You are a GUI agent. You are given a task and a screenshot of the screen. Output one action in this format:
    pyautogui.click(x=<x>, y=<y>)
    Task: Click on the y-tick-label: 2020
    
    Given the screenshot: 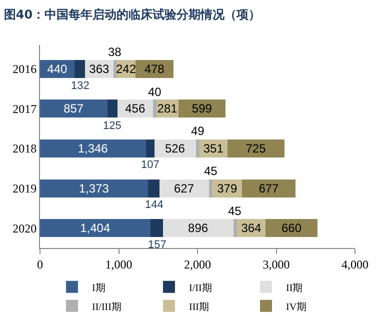 What is the action you would take?
    pyautogui.click(x=24, y=228)
    